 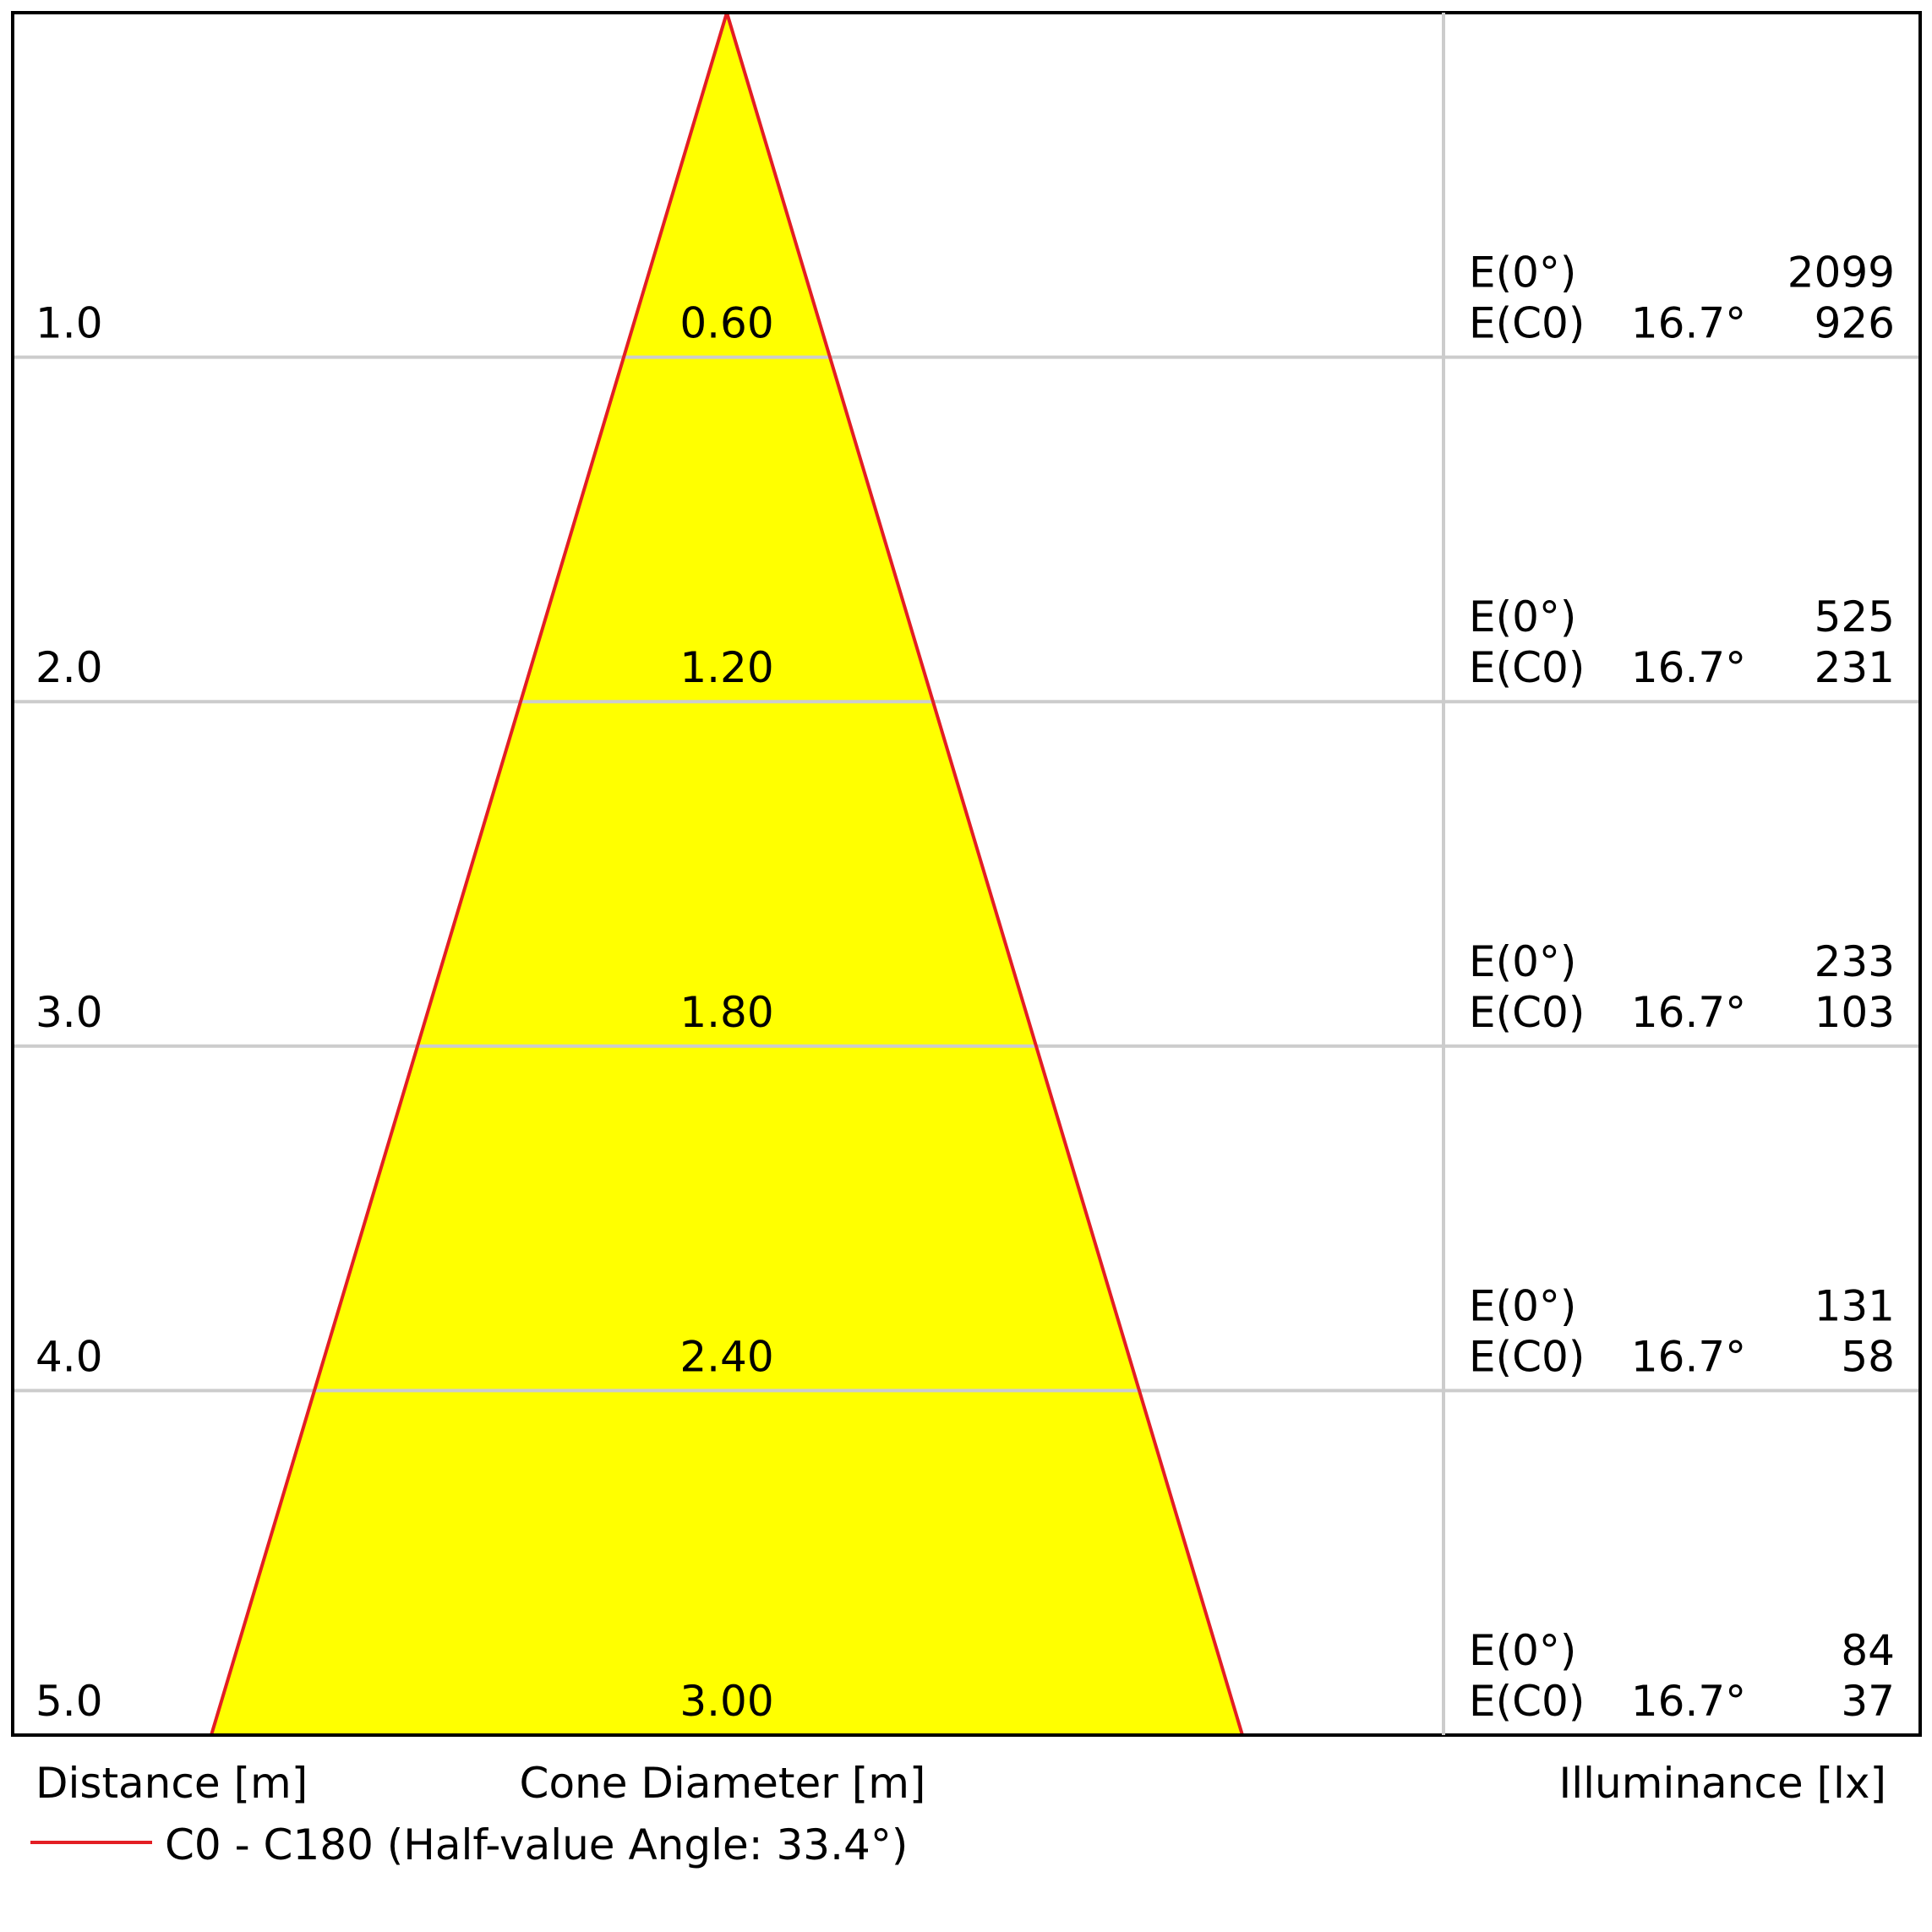 I want to click on cone-diameter-label: 3.00, so click(x=726, y=1701).